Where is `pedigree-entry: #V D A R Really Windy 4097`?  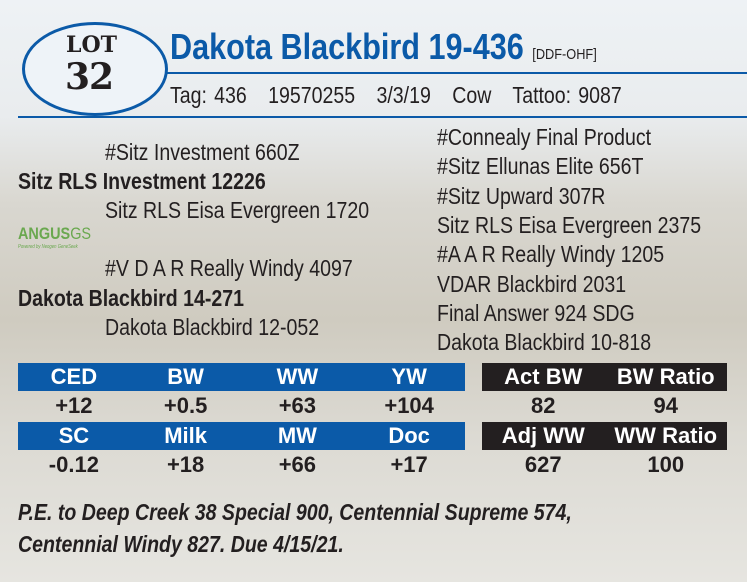 pedigree-entry: #V D A R Really Windy 4097 is located at coordinates (229, 268).